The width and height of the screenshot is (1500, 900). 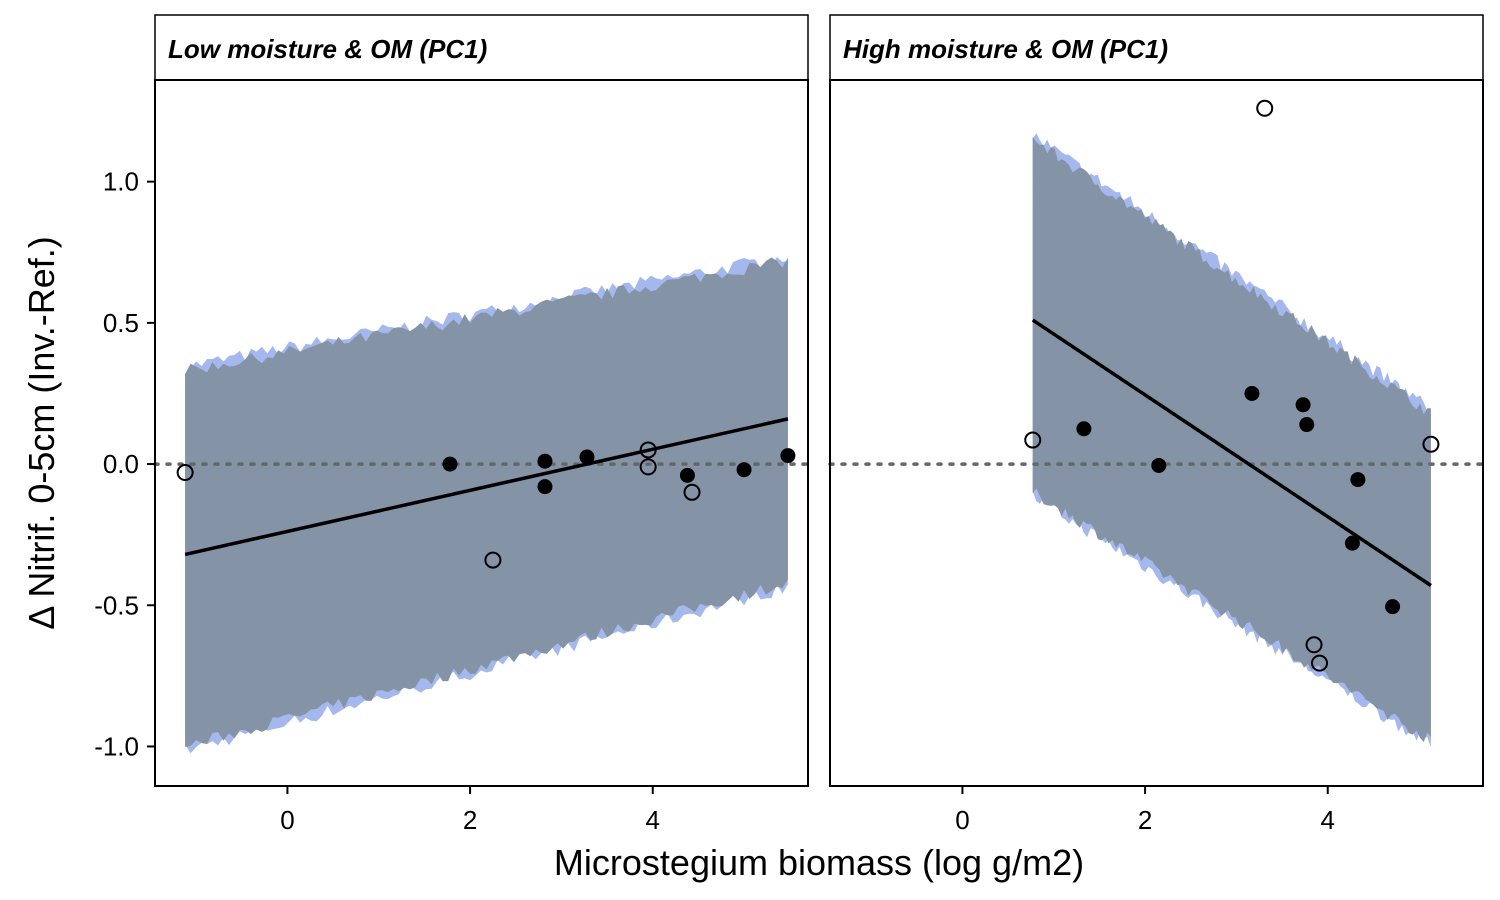 I want to click on y-tick-label: -0.5, so click(x=116, y=605).